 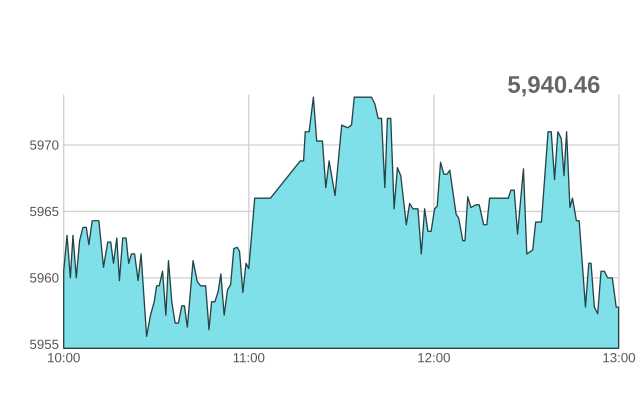 I want to click on x-tick-label: 11:00, so click(x=249, y=357).